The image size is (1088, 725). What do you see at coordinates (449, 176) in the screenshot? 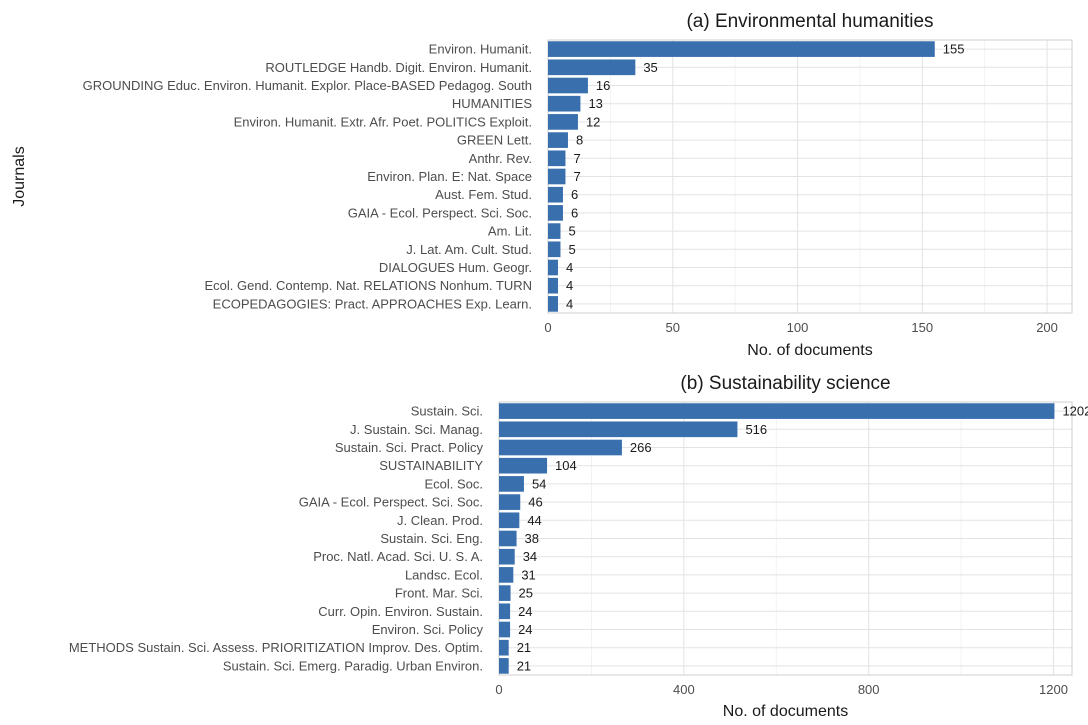
I see `category-label: Environ. Plan. E: Nat. Space` at bounding box center [449, 176].